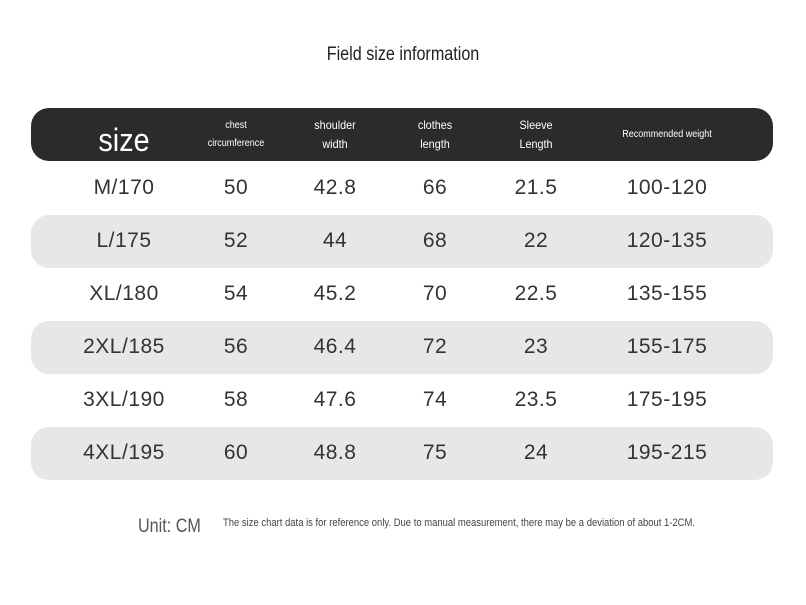 The width and height of the screenshot is (806, 605). I want to click on header-text: length, so click(435, 143).